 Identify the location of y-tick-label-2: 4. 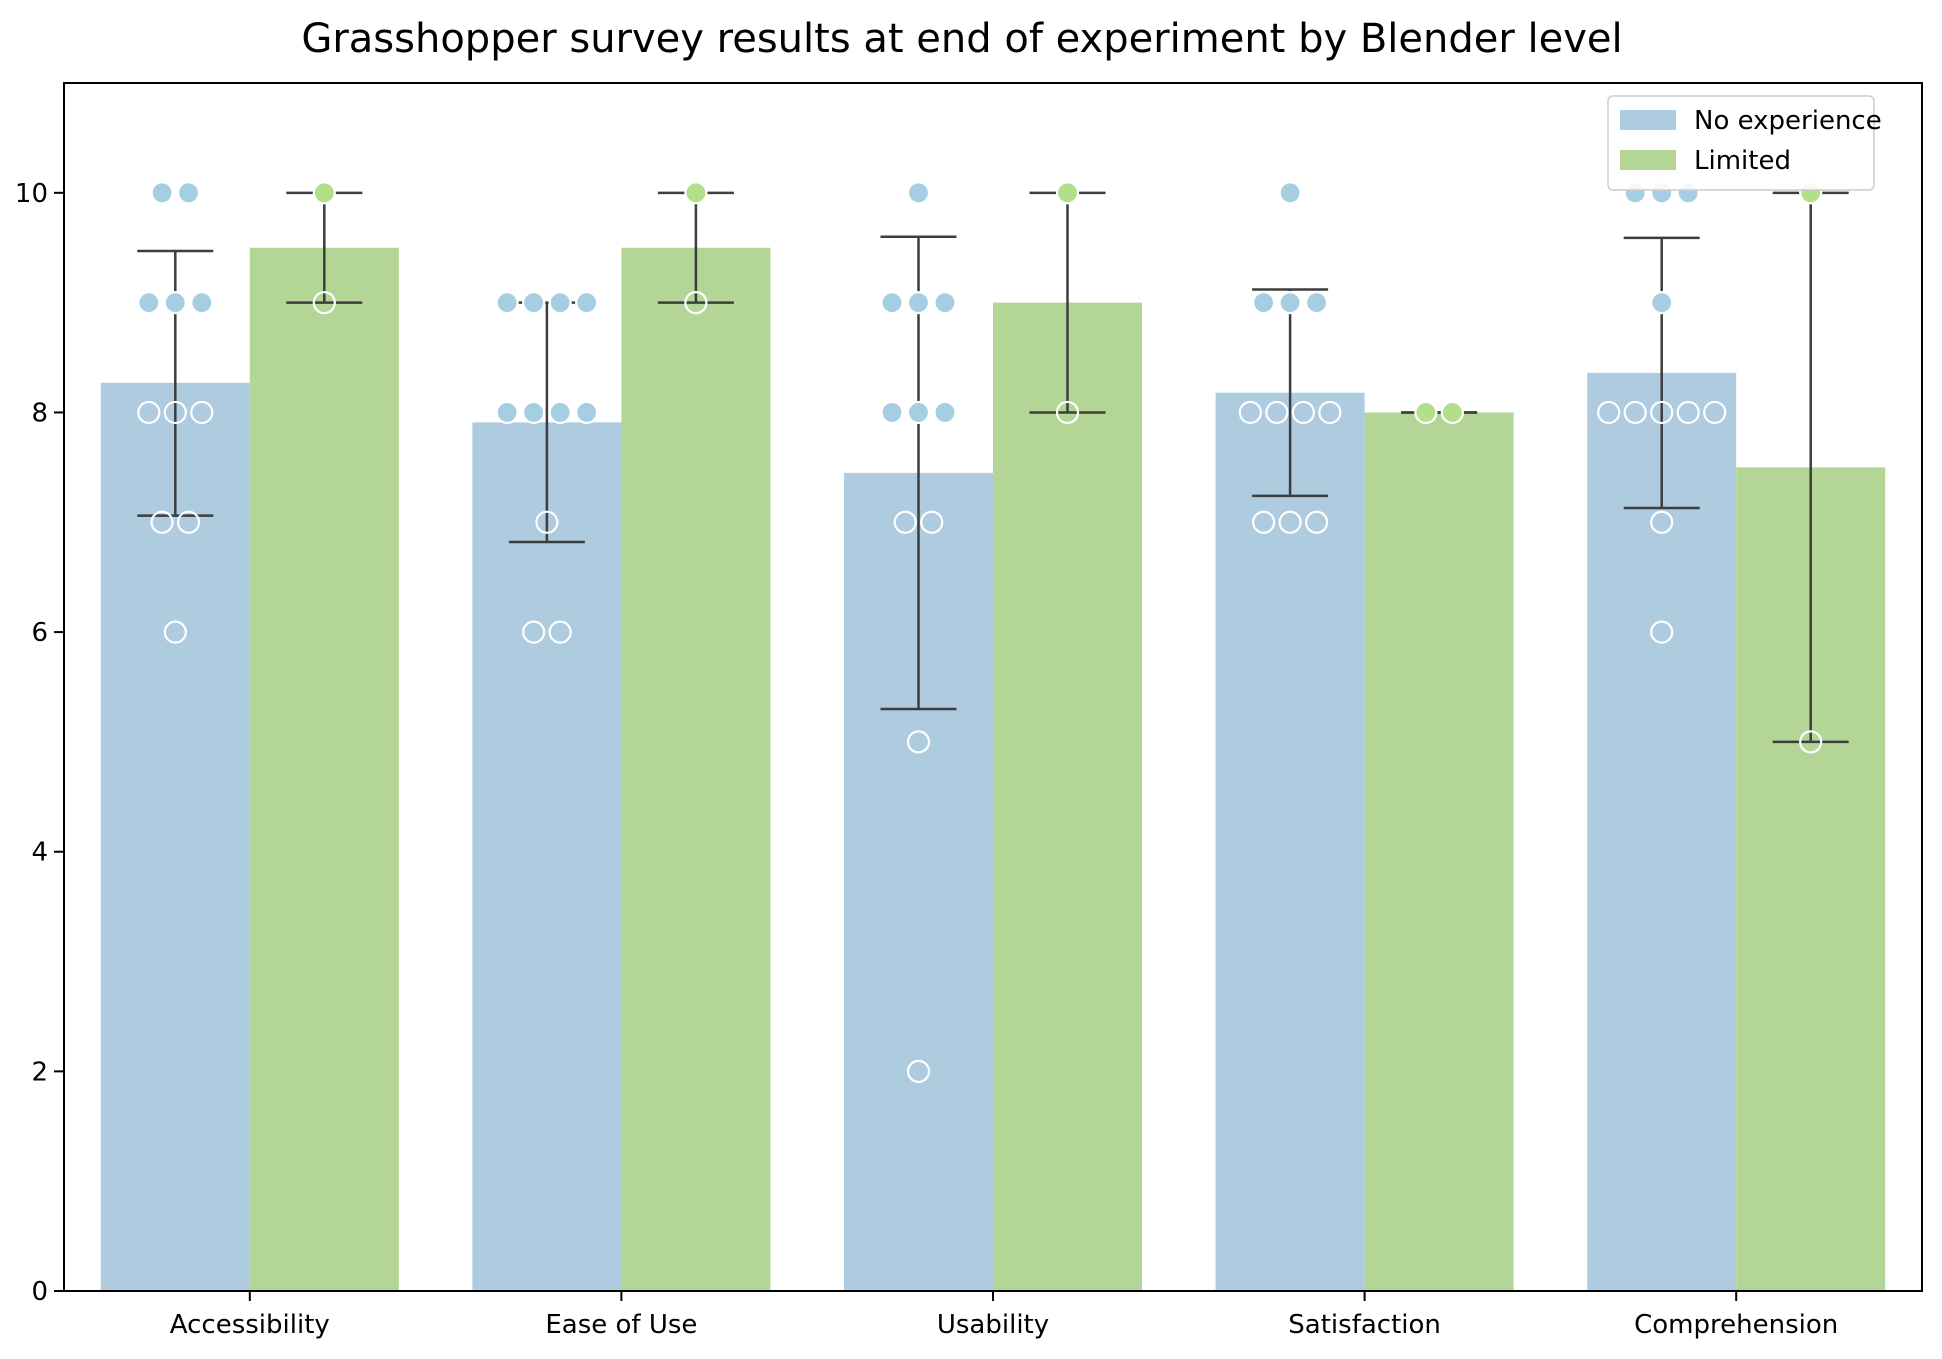
(39, 853).